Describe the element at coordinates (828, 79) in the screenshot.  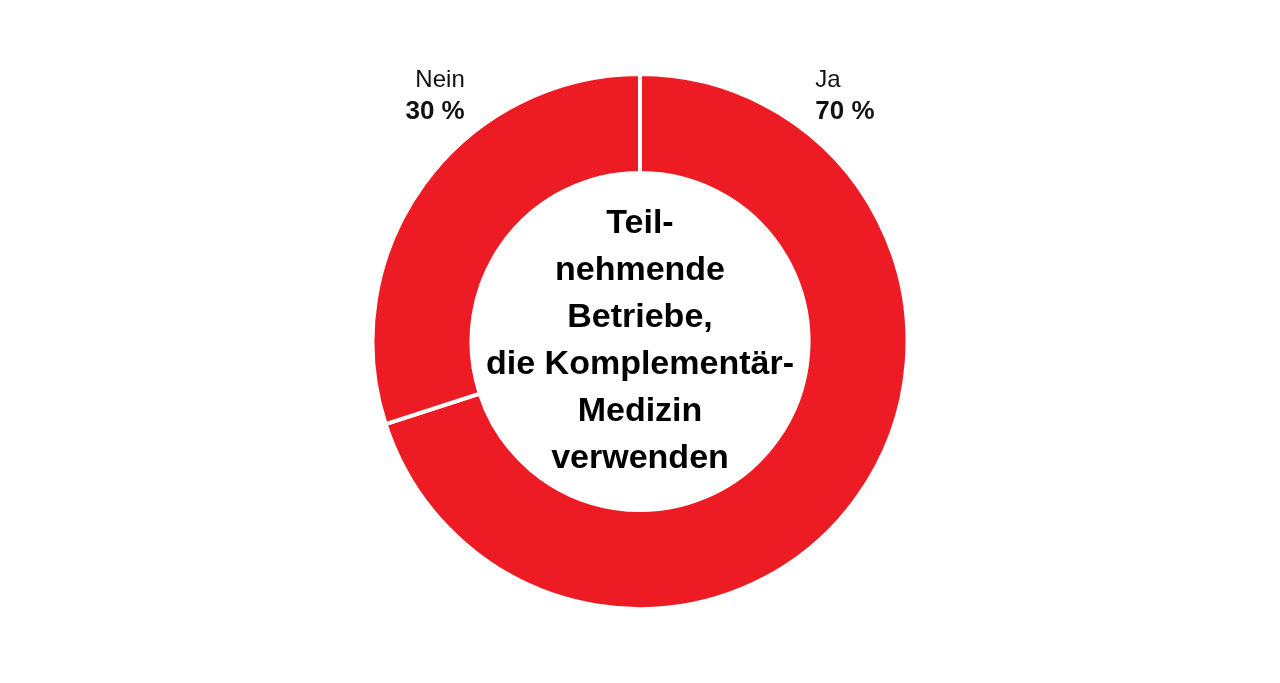
I see `slice-label: Ja` at that location.